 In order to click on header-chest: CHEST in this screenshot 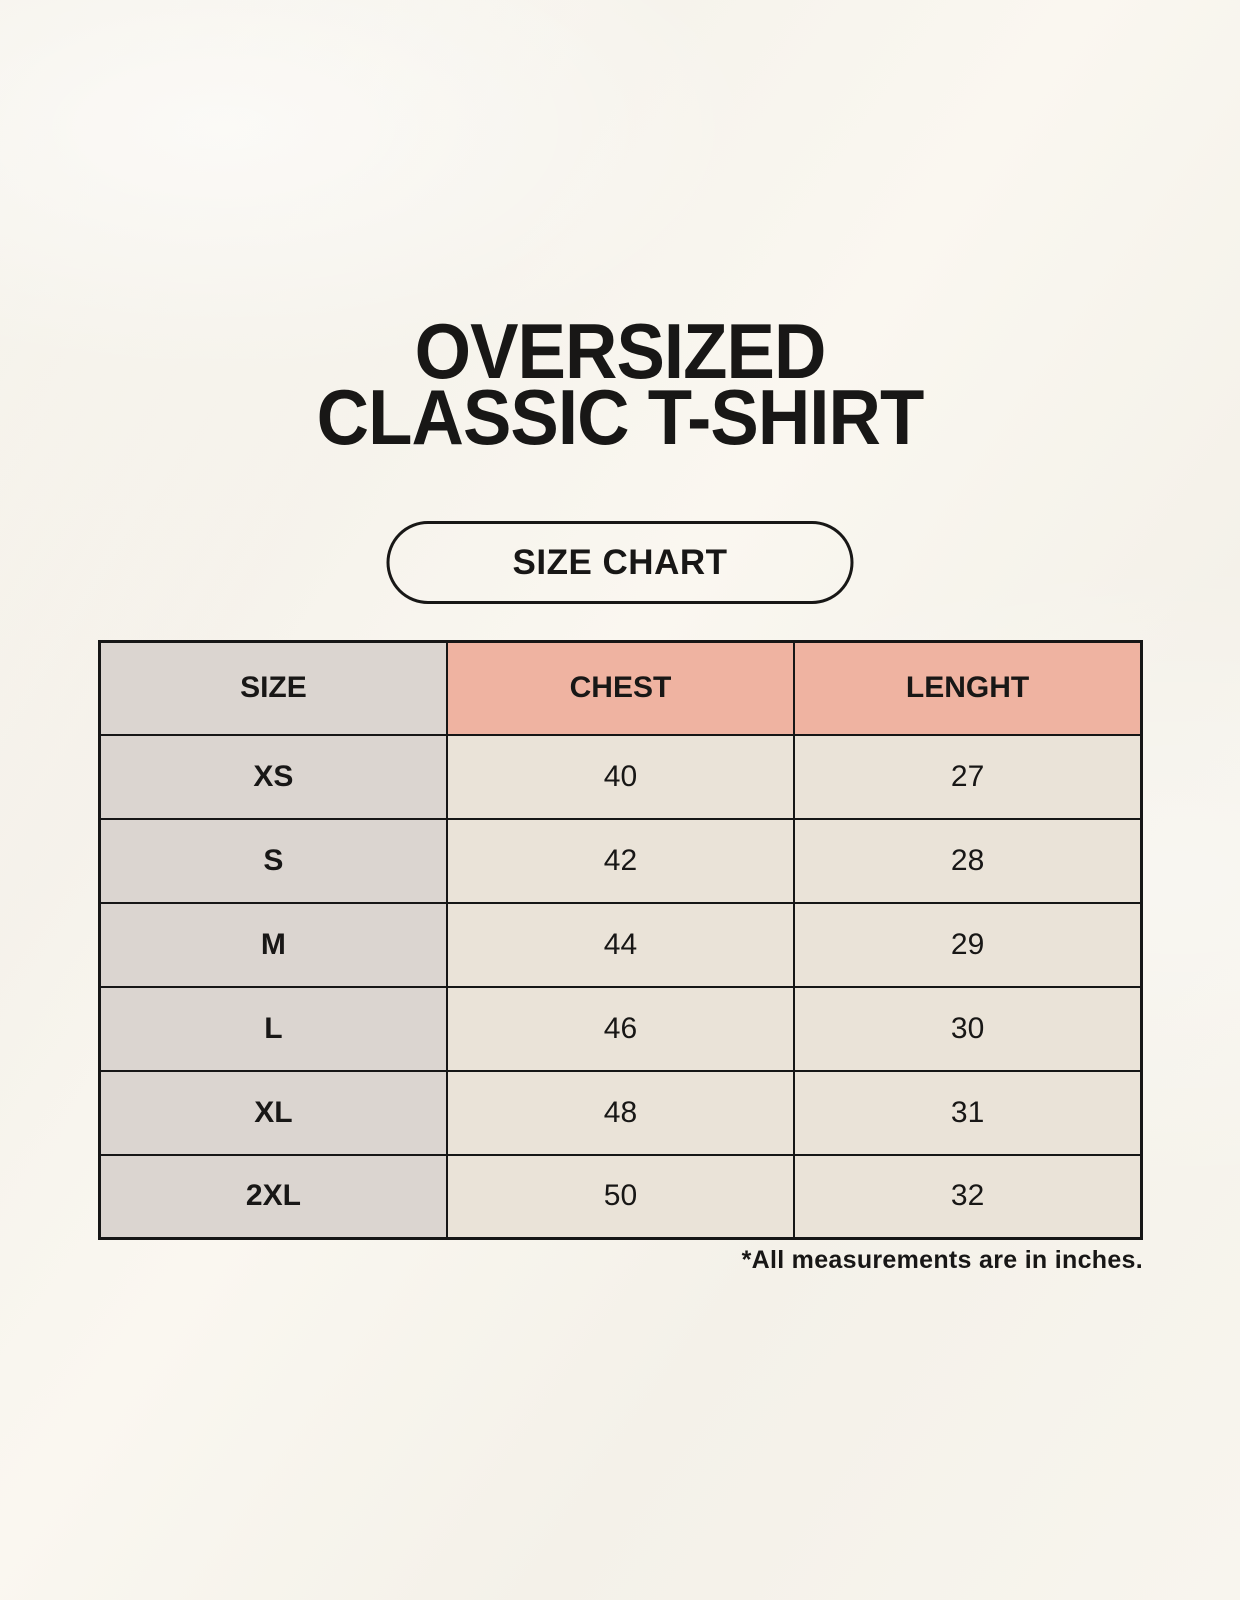, I will do `click(620, 688)`.